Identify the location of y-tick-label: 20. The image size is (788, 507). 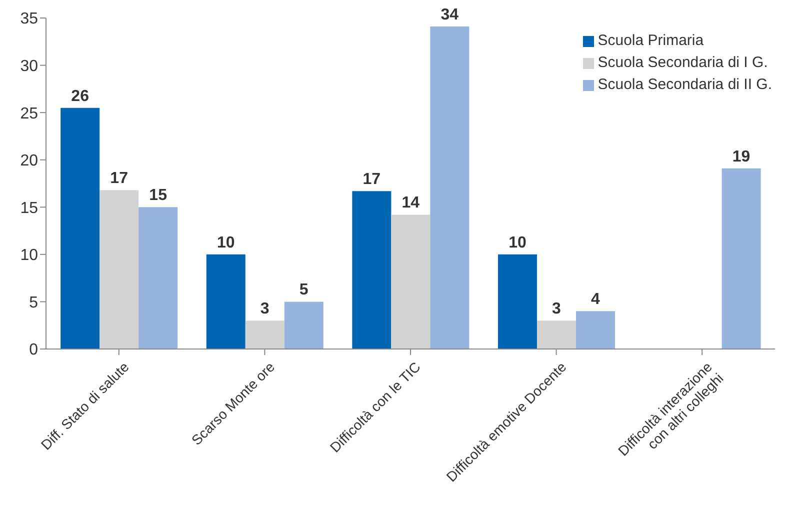
(29, 161).